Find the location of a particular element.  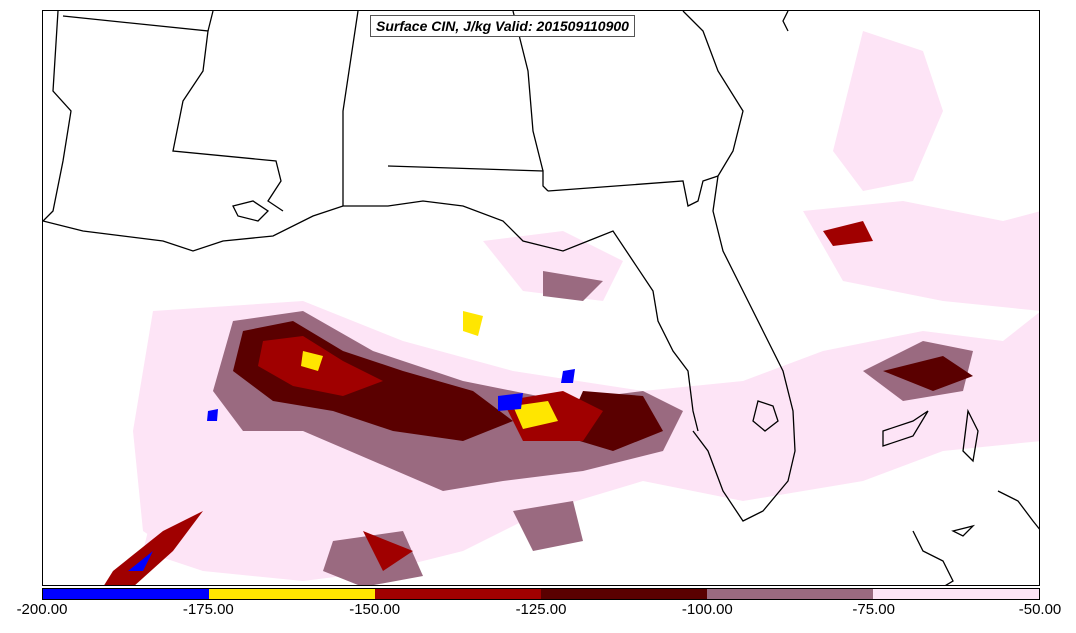

colorbar is located at coordinates (541, 594).